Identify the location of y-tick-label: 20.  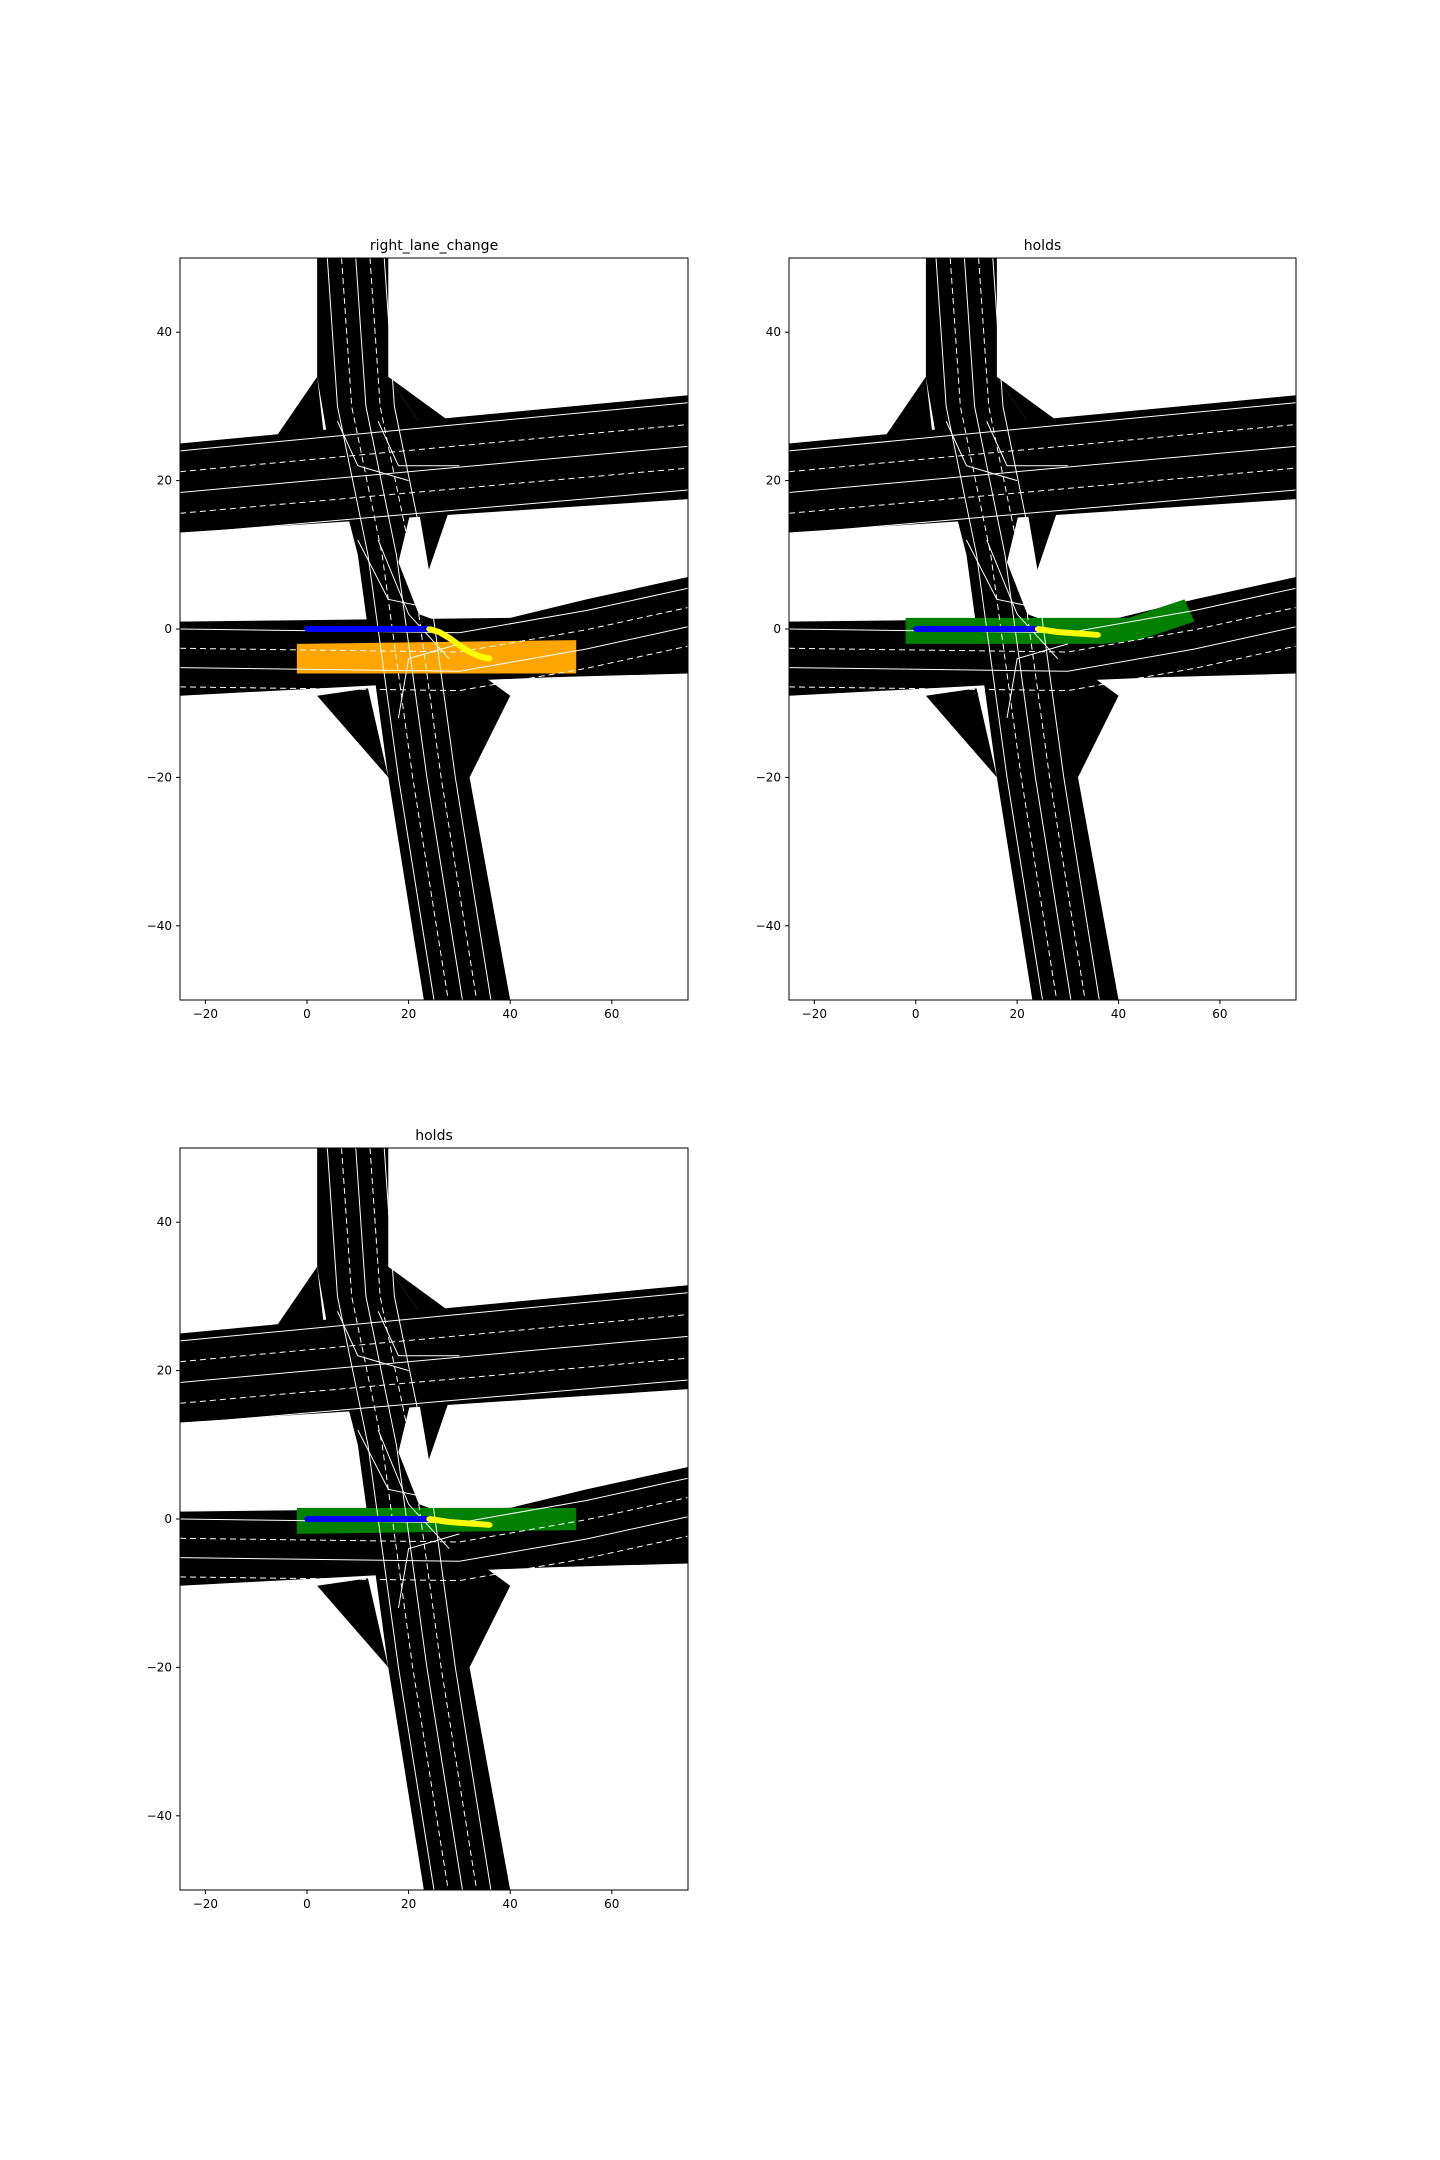
(773, 481).